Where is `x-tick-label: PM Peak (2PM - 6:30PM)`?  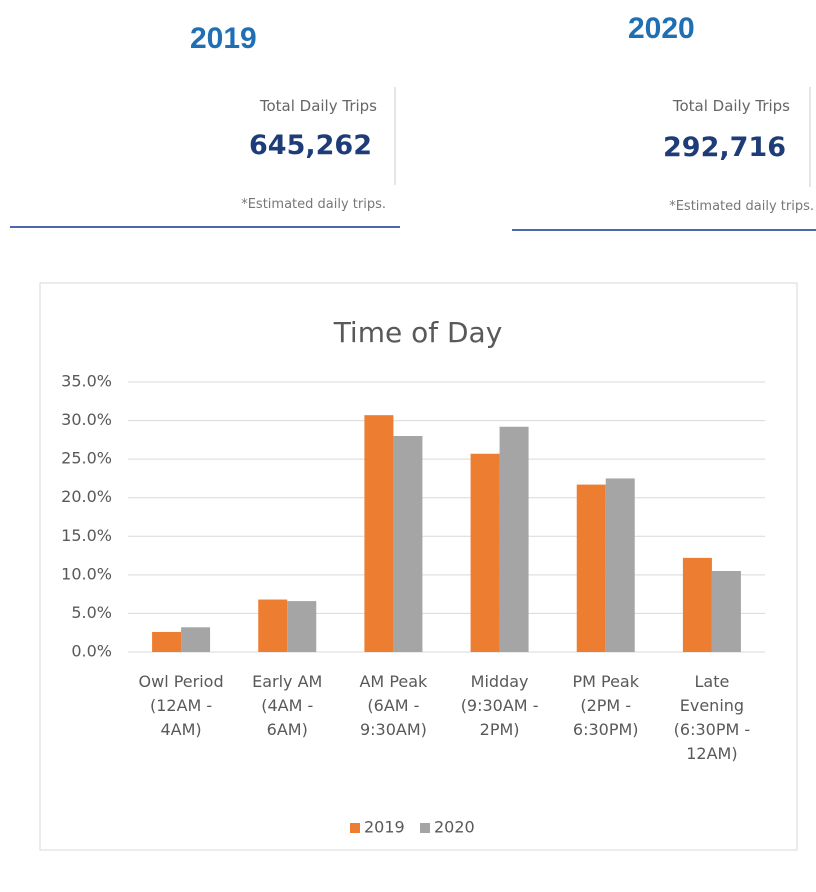 x-tick-label: PM Peak (2PM - 6:30PM) is located at coordinates (605, 705).